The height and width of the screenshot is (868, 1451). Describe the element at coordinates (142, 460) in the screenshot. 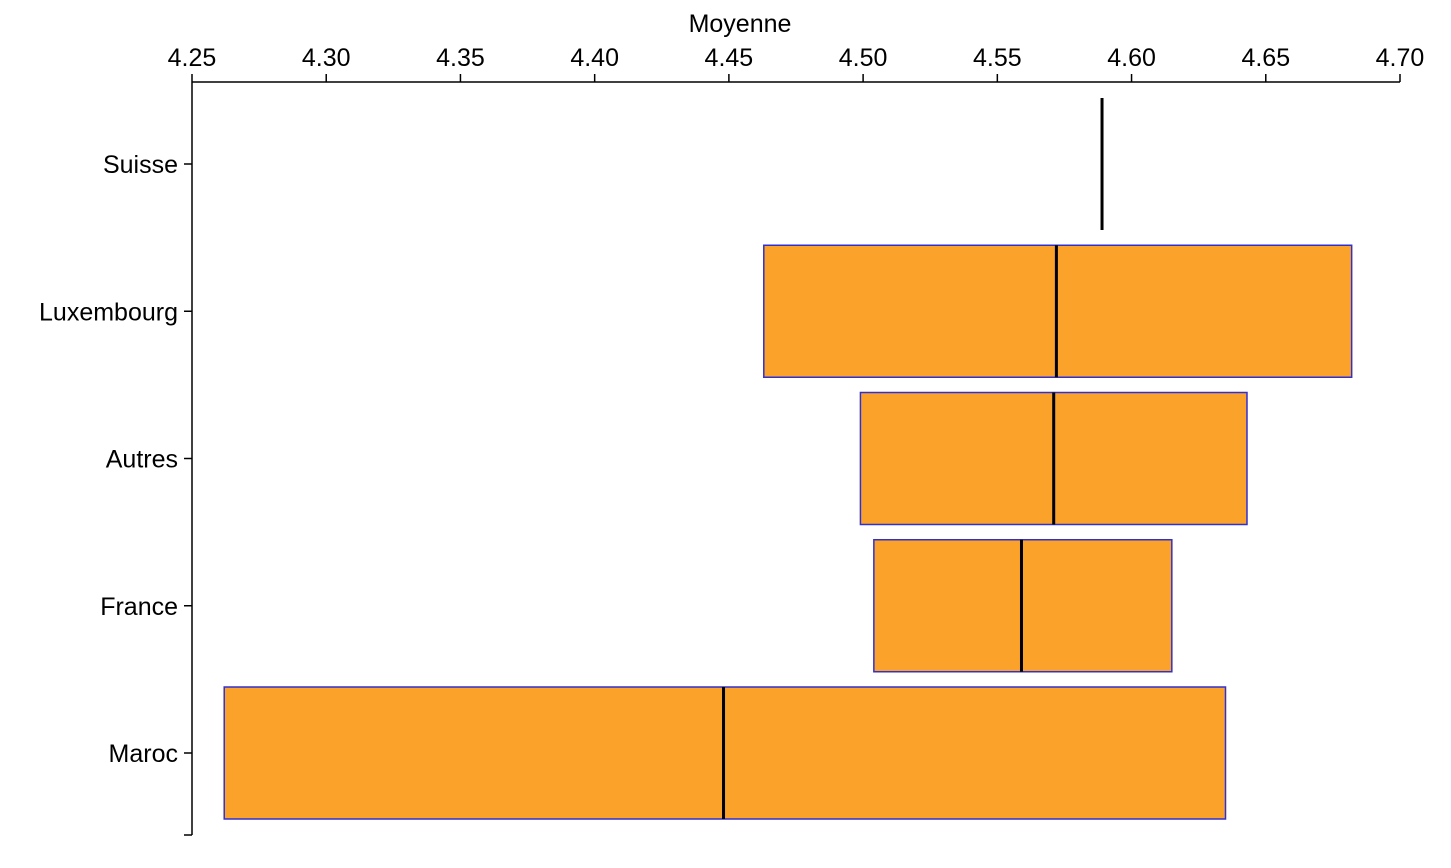

I see `y-tick-label: Autres` at that location.